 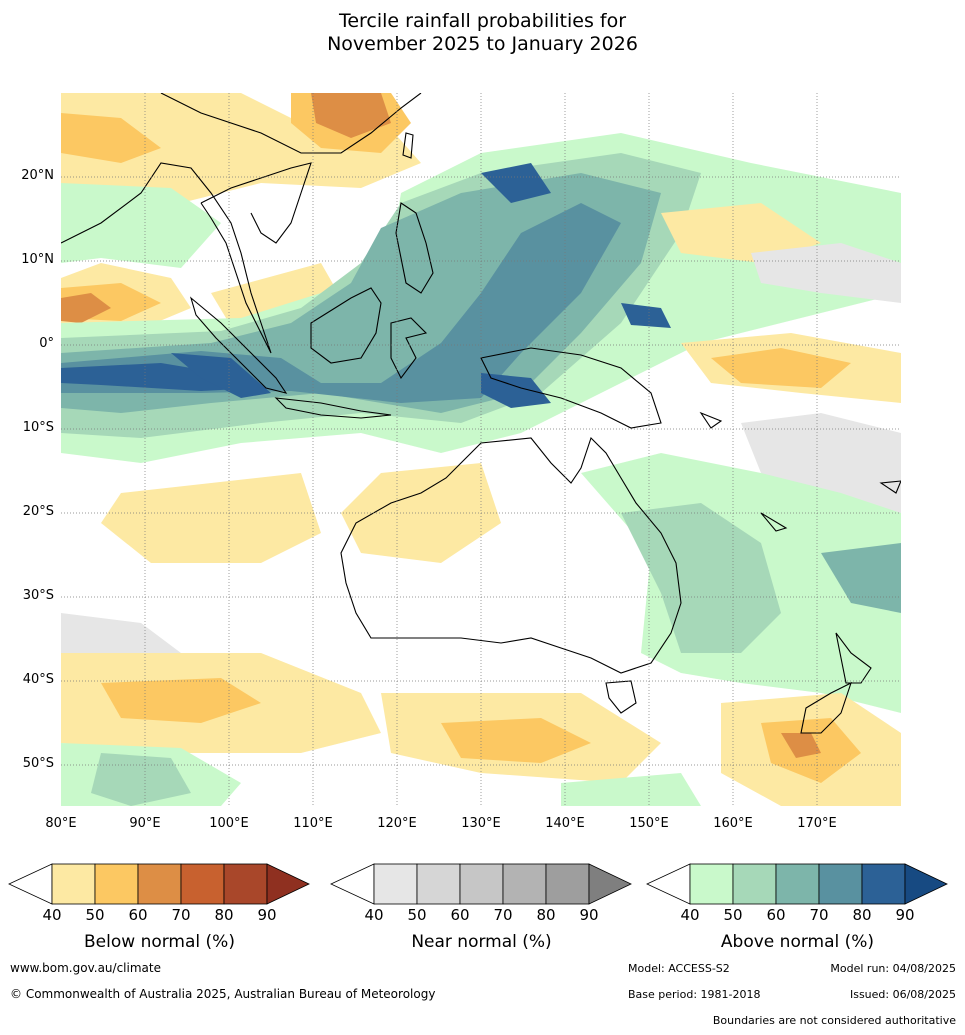 I want to click on lat-label-50s: 50°S, so click(x=38, y=763).